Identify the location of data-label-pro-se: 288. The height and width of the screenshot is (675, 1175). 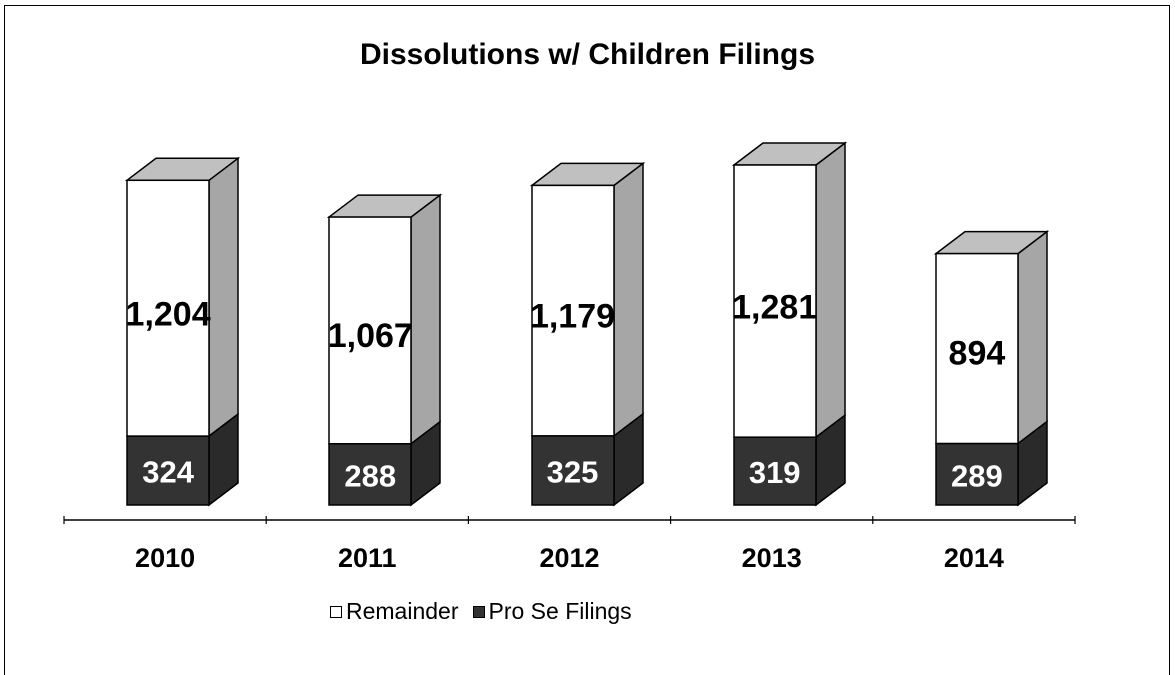
(370, 475).